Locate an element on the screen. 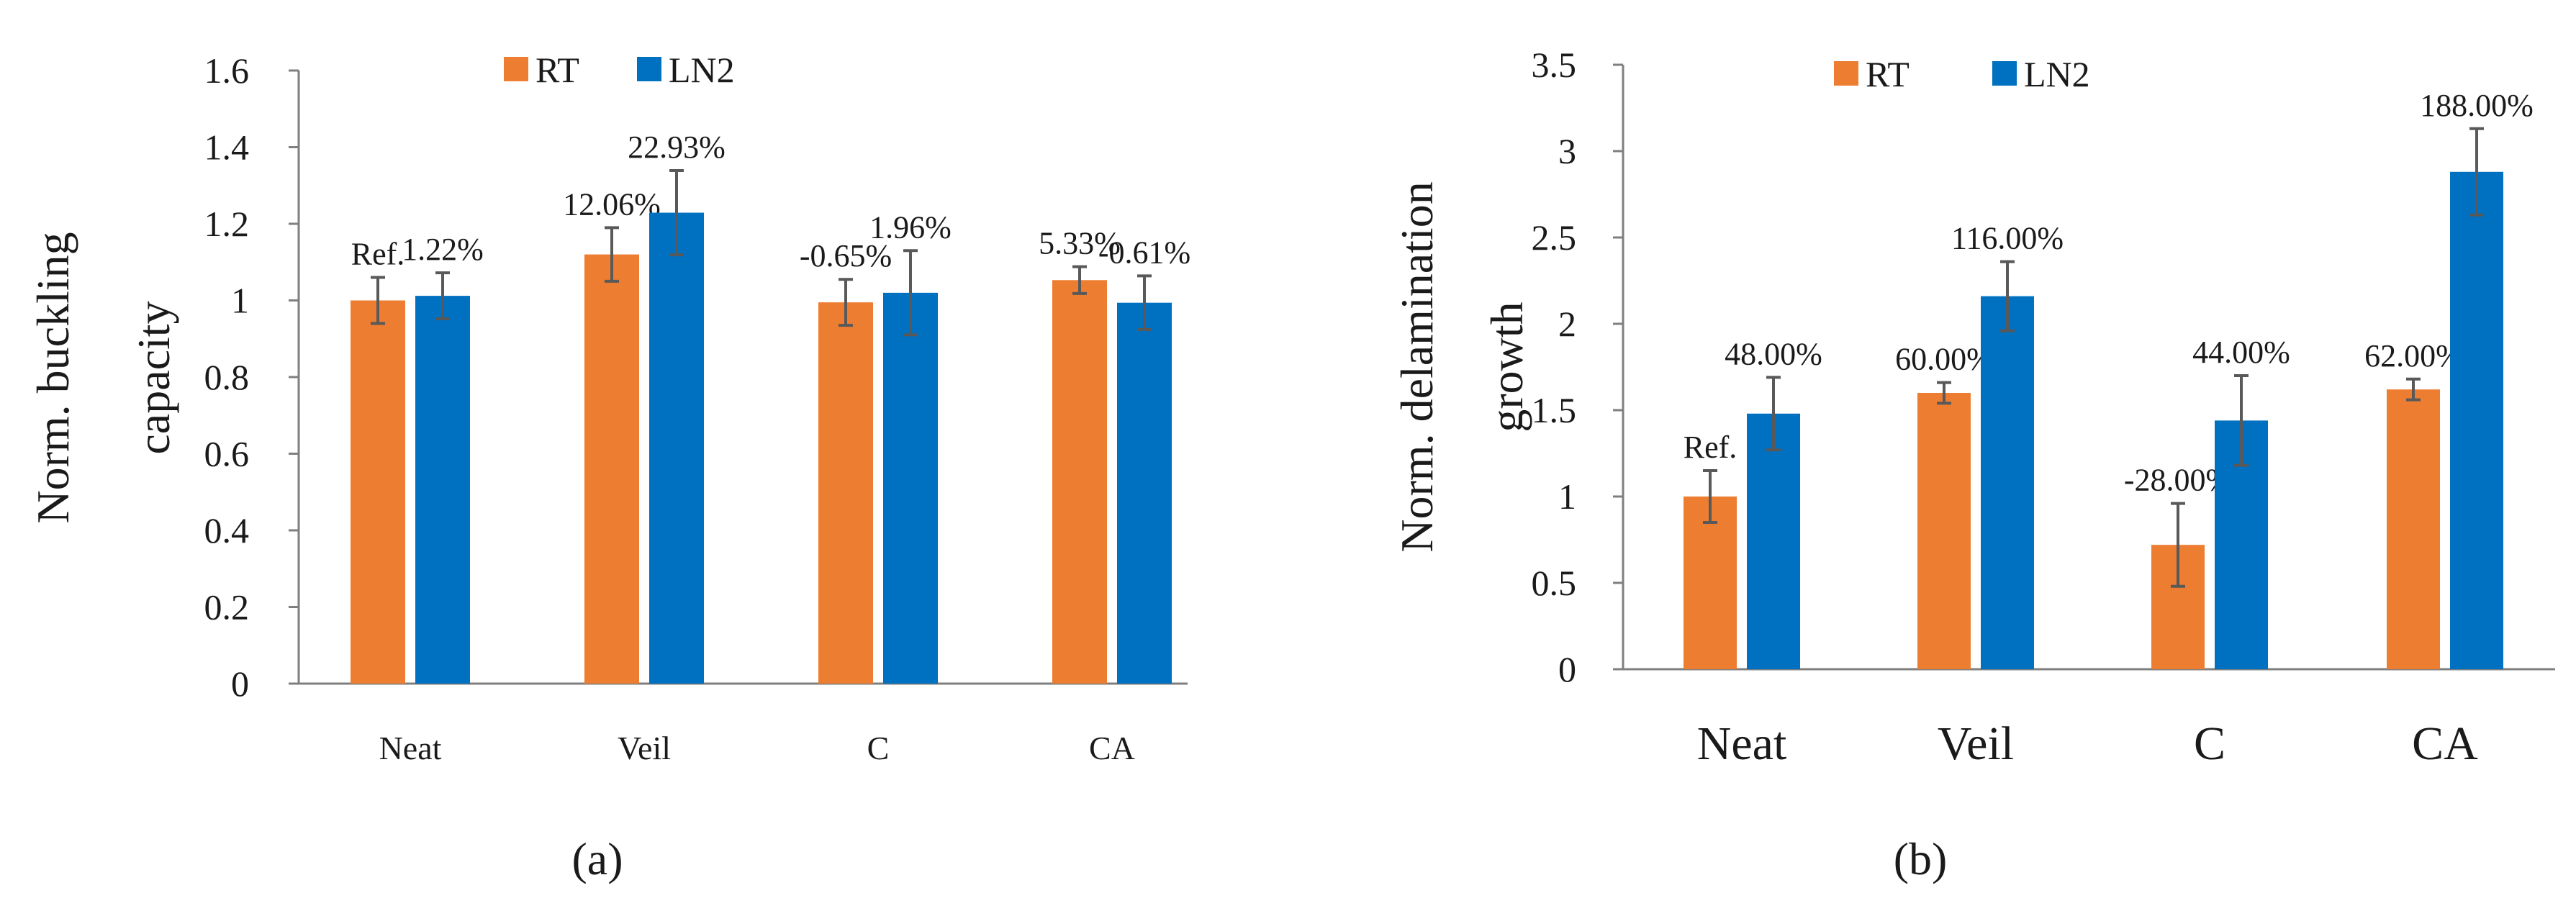  bar-rt-c is located at coordinates (845, 493).